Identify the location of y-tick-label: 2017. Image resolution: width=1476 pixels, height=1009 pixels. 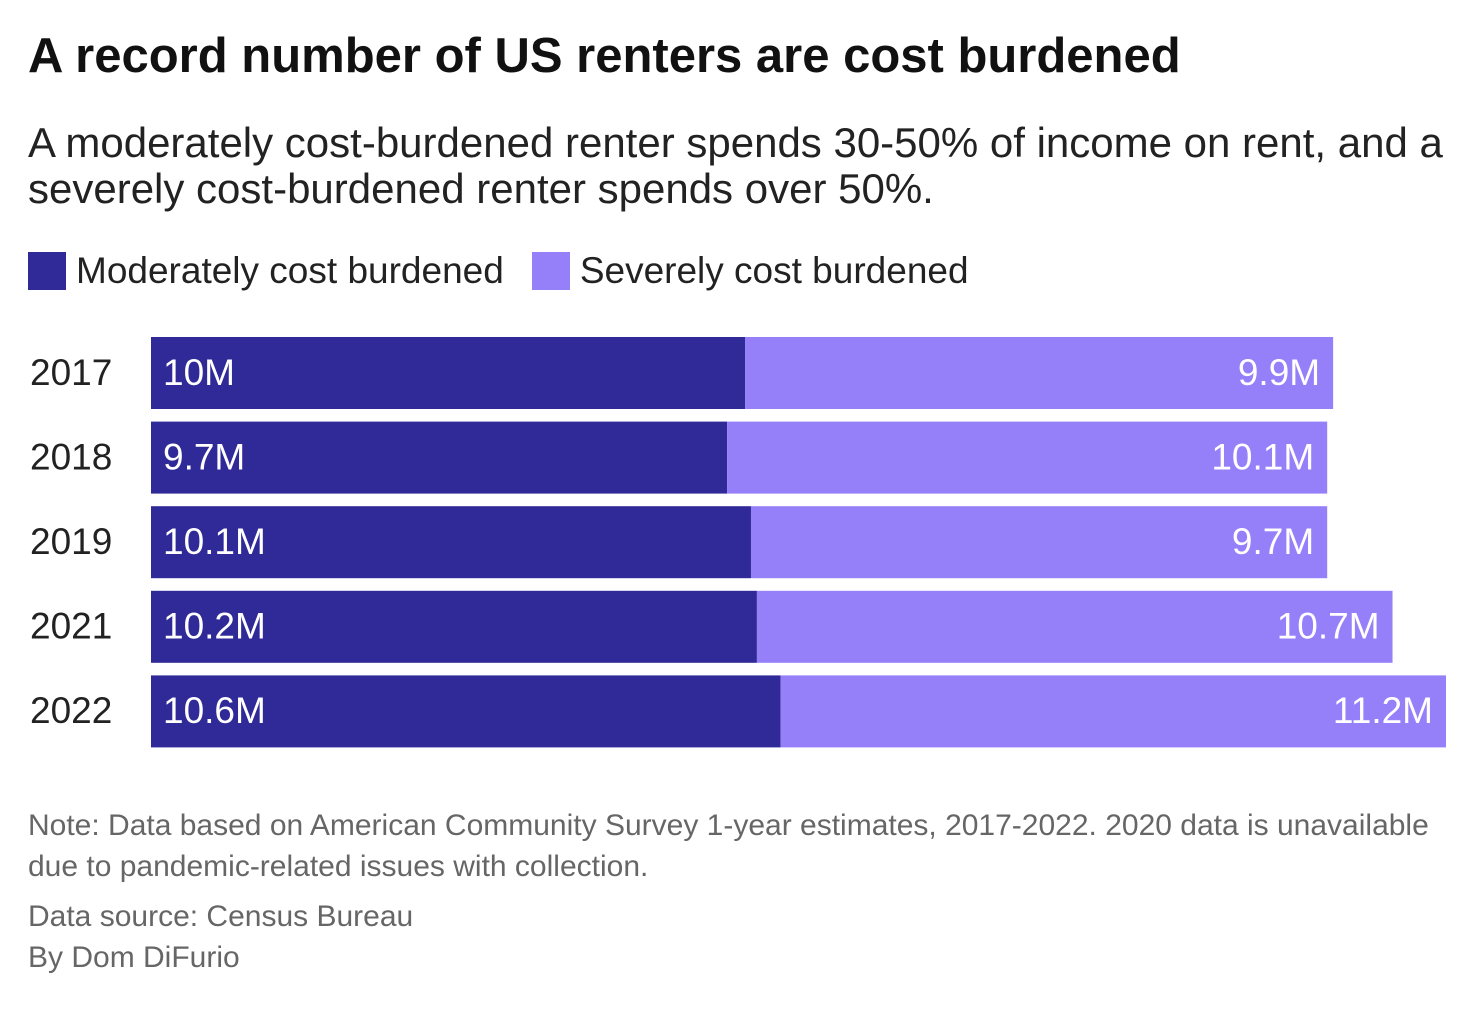
(71, 372).